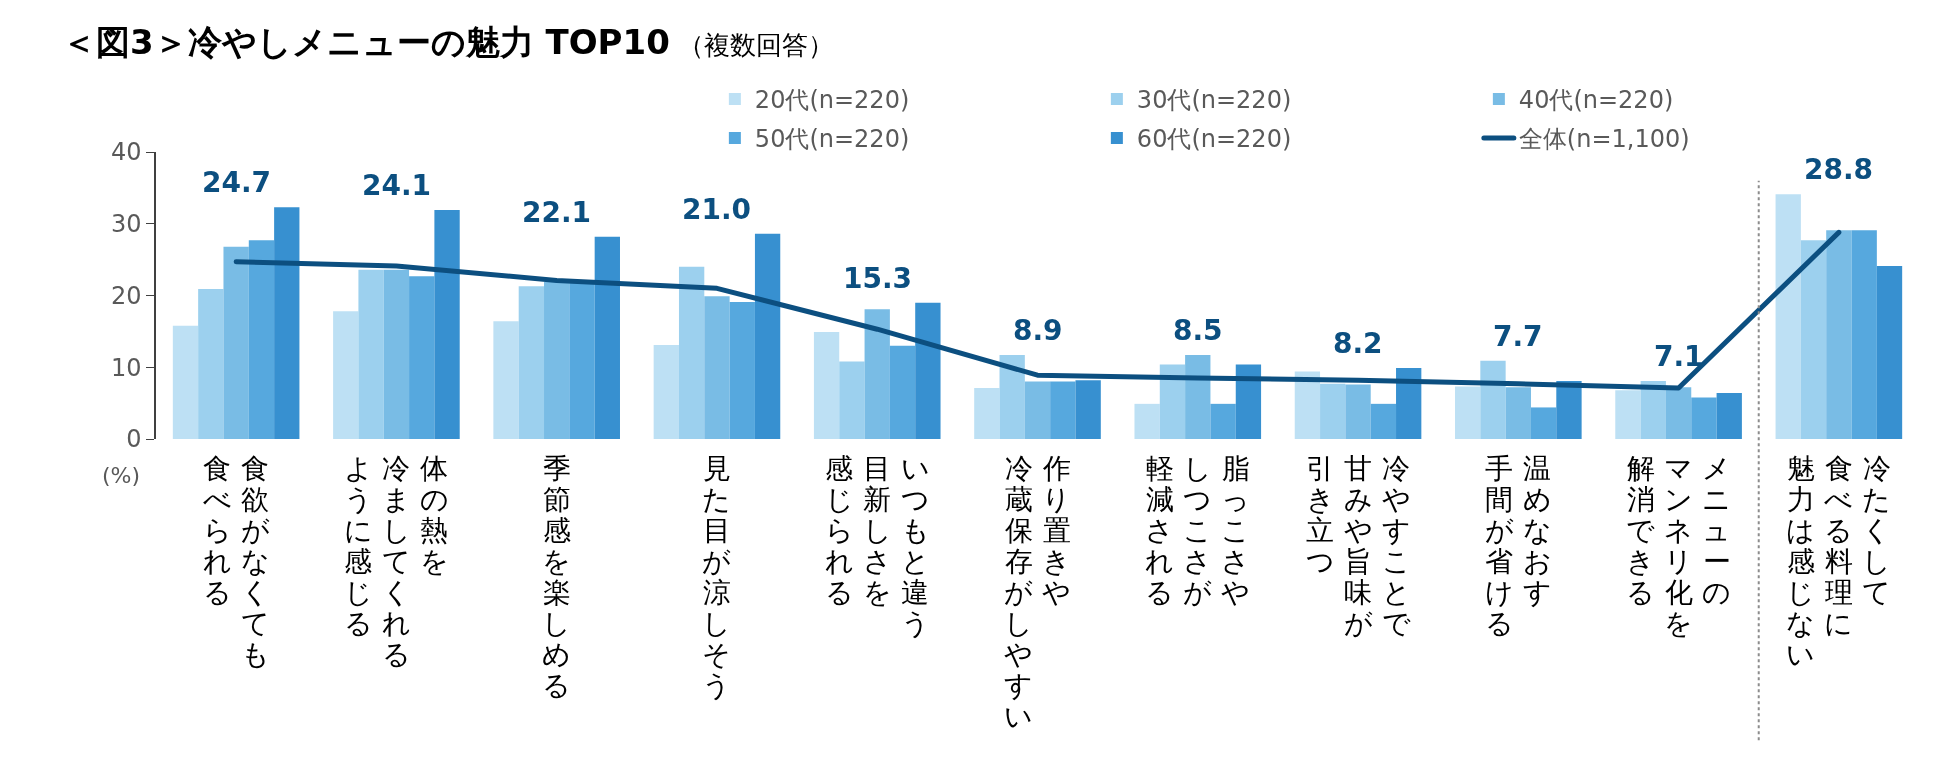  Describe the element at coordinates (1214, 139) in the screenshot. I see `legend-label: 60代(n=220)` at that location.